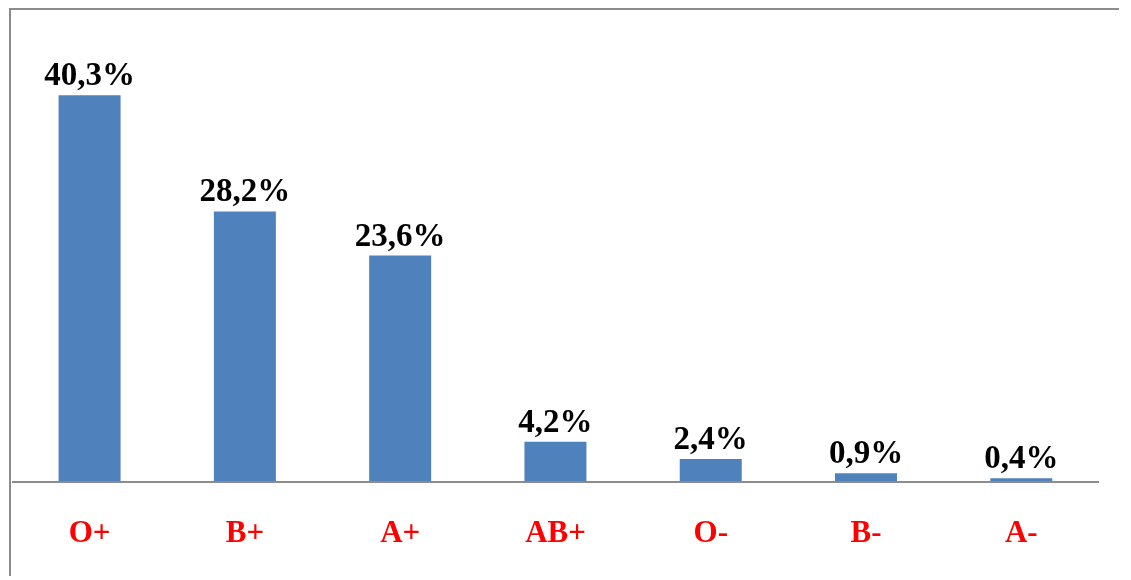 This screenshot has height=580, width=1131. Describe the element at coordinates (400, 234) in the screenshot. I see `data-label: 23,6%` at that location.